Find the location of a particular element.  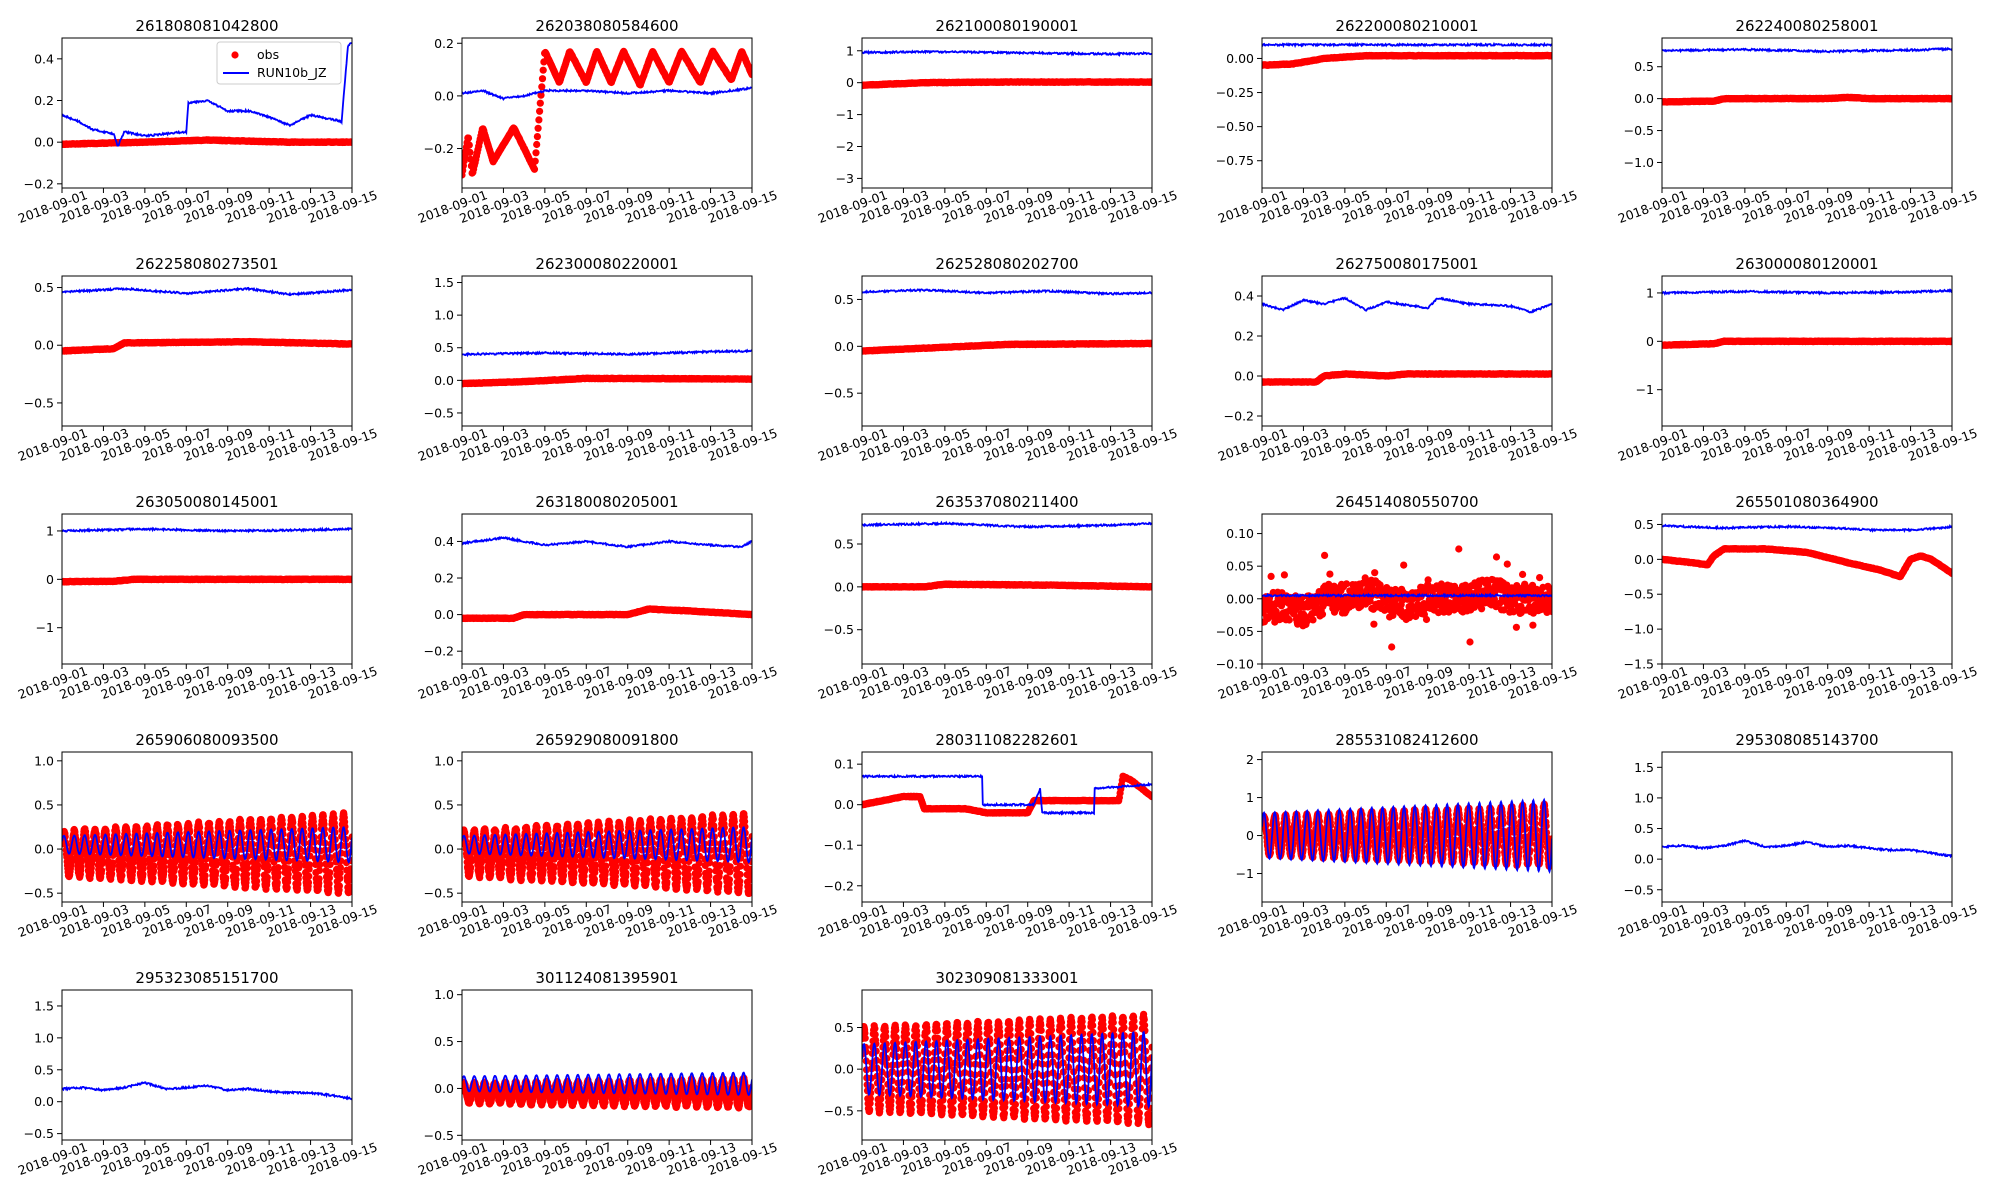

subplot-title: 262200080210001 is located at coordinates (1406, 26).